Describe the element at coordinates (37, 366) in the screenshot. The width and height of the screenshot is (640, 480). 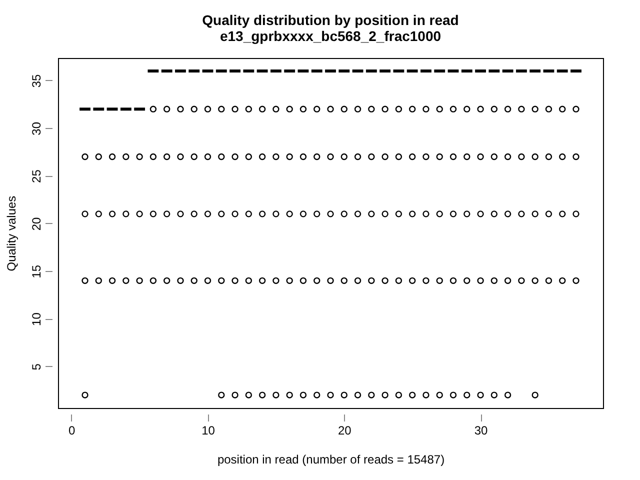
I see `y-tick-label: 5` at that location.